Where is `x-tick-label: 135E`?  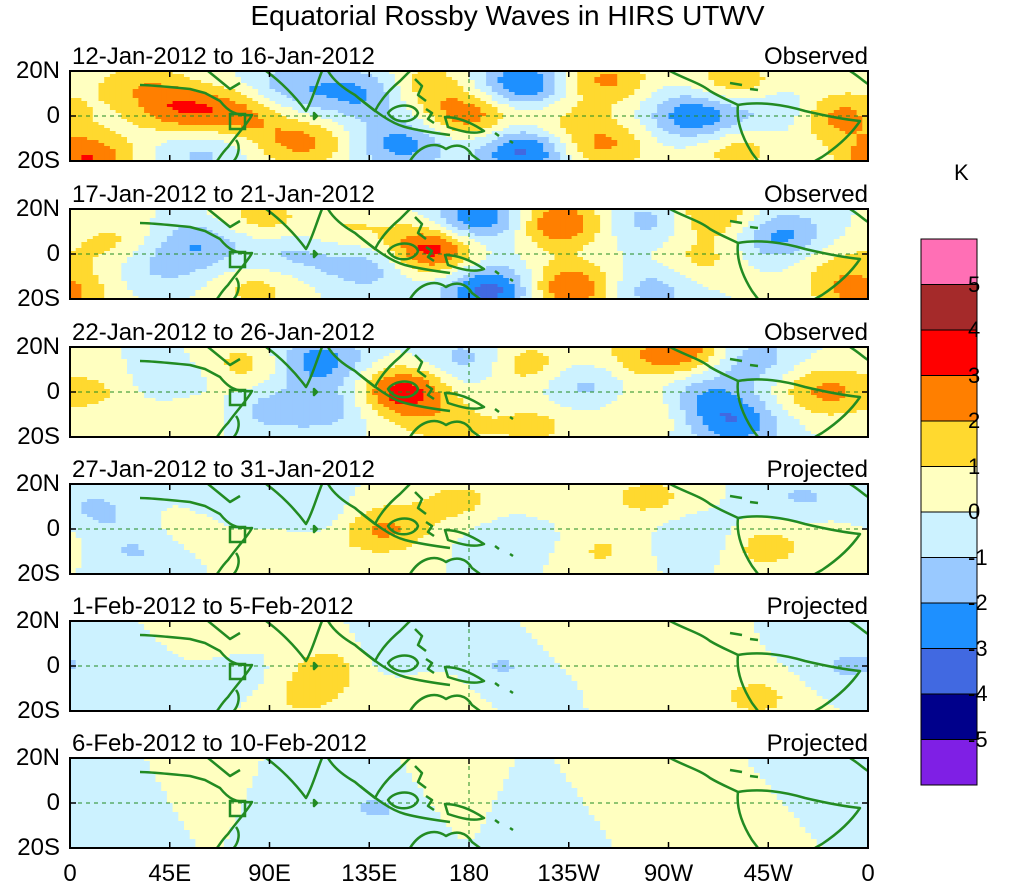 x-tick-label: 135E is located at coordinates (369, 874).